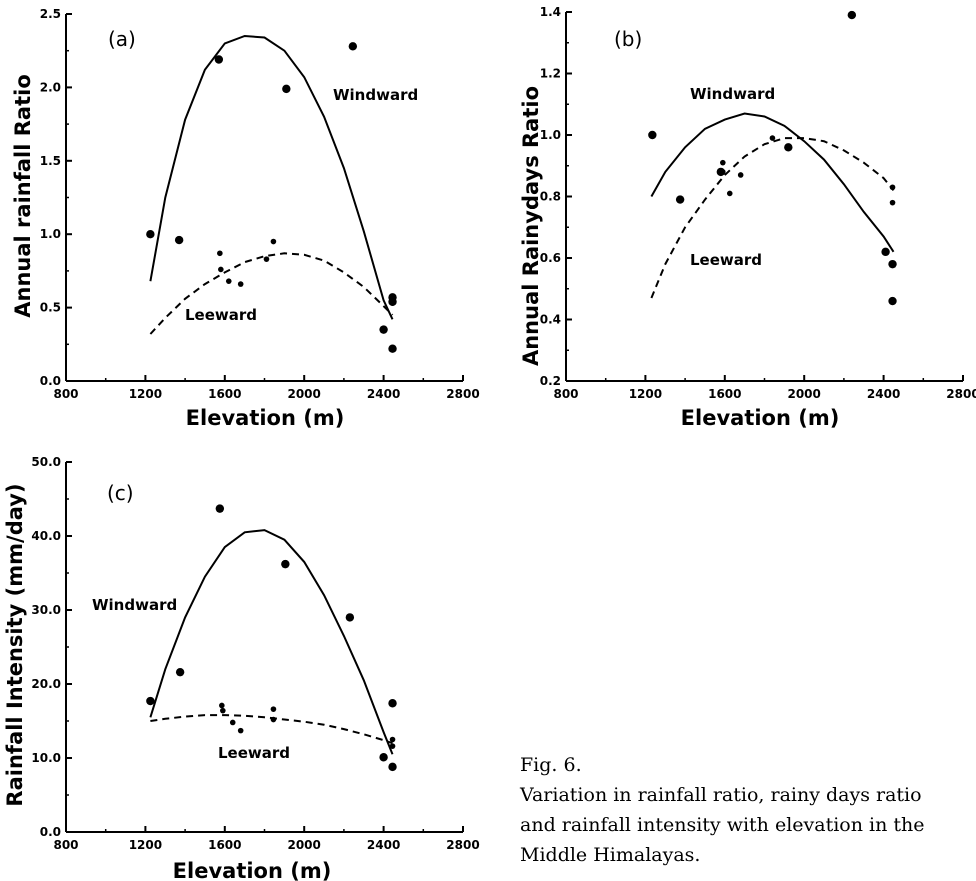  What do you see at coordinates (46, 758) in the screenshot?
I see `y-tick-label: 10.0` at bounding box center [46, 758].